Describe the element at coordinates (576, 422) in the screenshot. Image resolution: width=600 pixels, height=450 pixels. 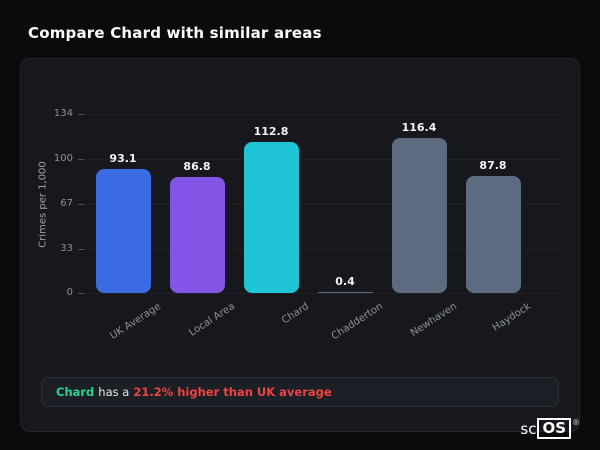
I see `registered-trademark-icon: ®` at that location.